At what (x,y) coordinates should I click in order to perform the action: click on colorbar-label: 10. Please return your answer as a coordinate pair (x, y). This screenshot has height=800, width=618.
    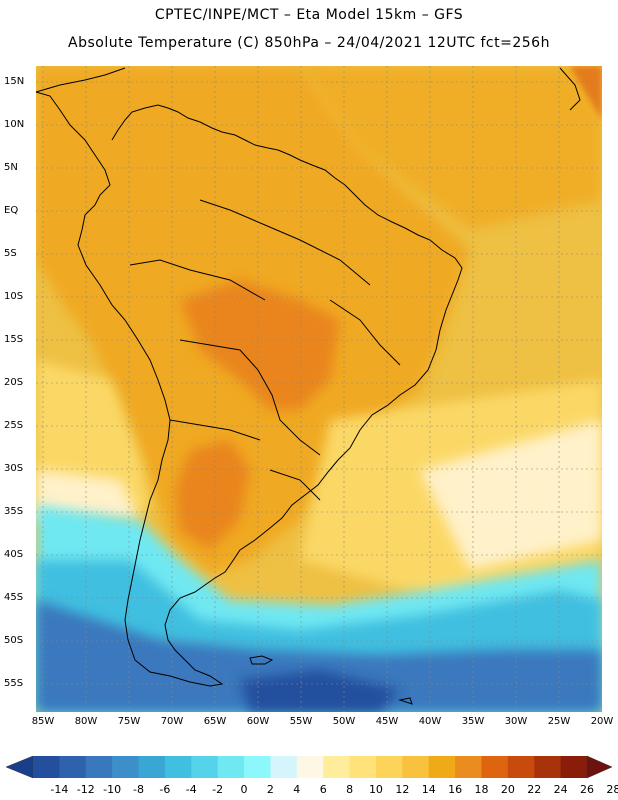
    Looking at the image, I should click on (375, 789).